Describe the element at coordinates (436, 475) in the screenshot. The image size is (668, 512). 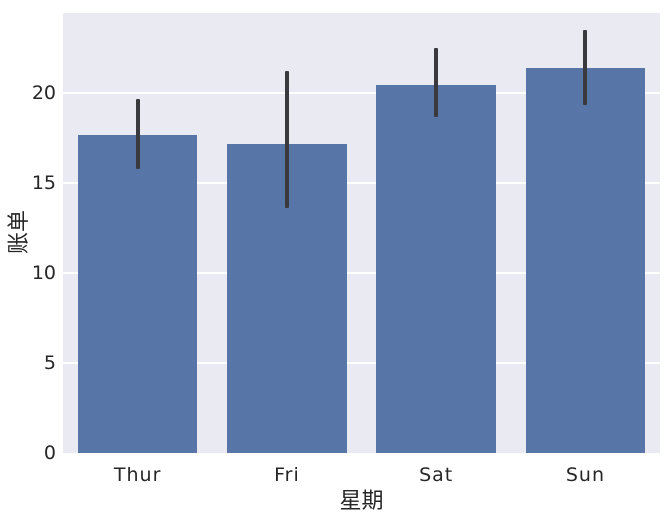
I see `x-tick-label-sat: Sat` at that location.